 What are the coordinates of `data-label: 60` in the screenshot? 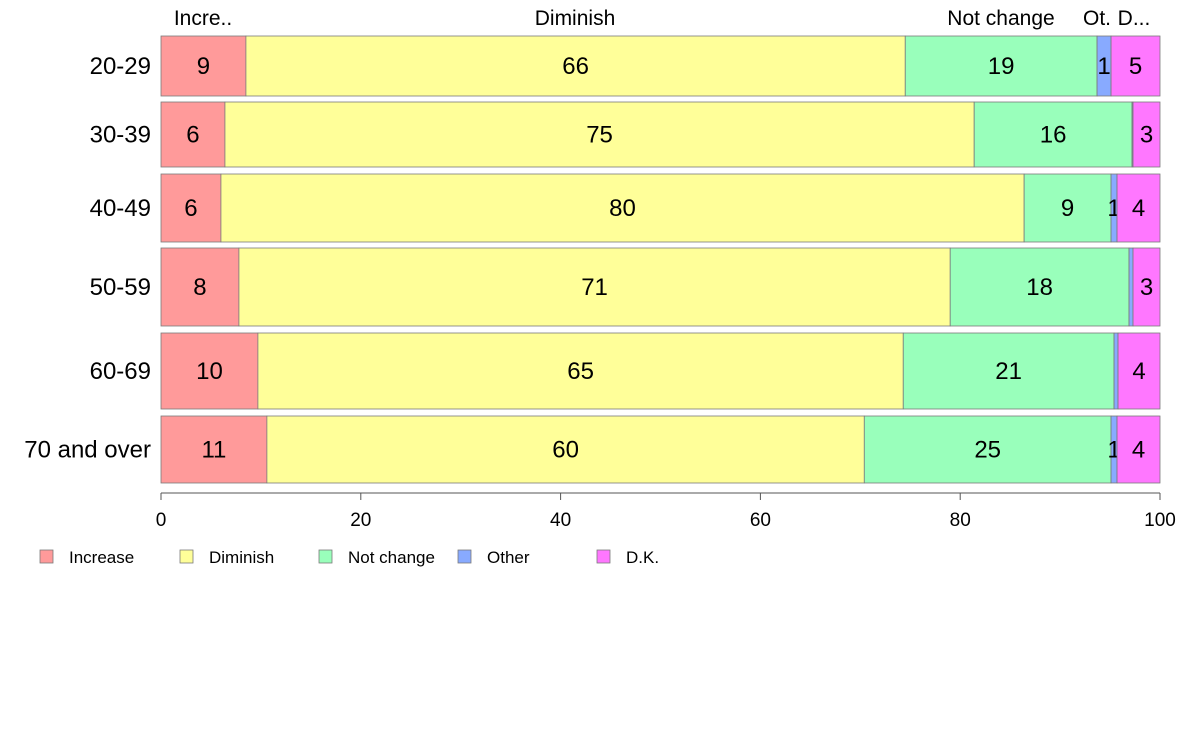 It's located at (565, 450).